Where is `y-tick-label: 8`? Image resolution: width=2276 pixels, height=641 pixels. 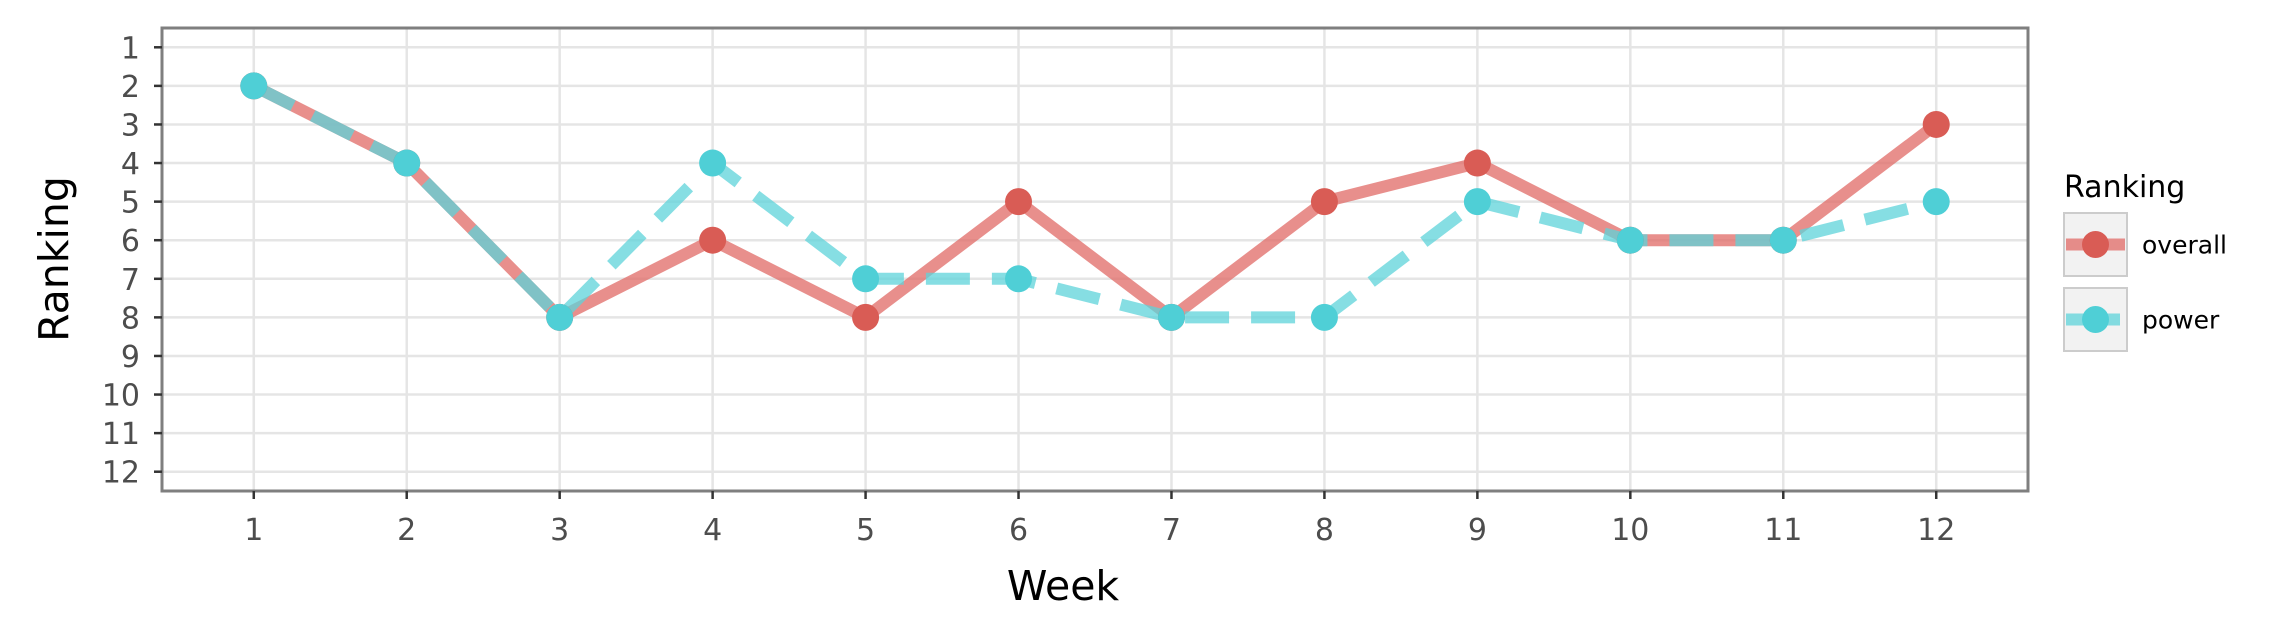 y-tick-label: 8 is located at coordinates (130, 318).